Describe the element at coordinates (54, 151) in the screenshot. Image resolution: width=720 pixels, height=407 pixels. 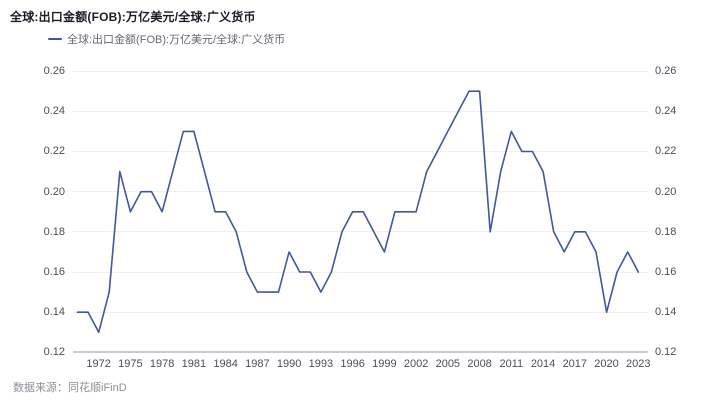
I see `y-axis-tick-label-left: 0.22` at that location.